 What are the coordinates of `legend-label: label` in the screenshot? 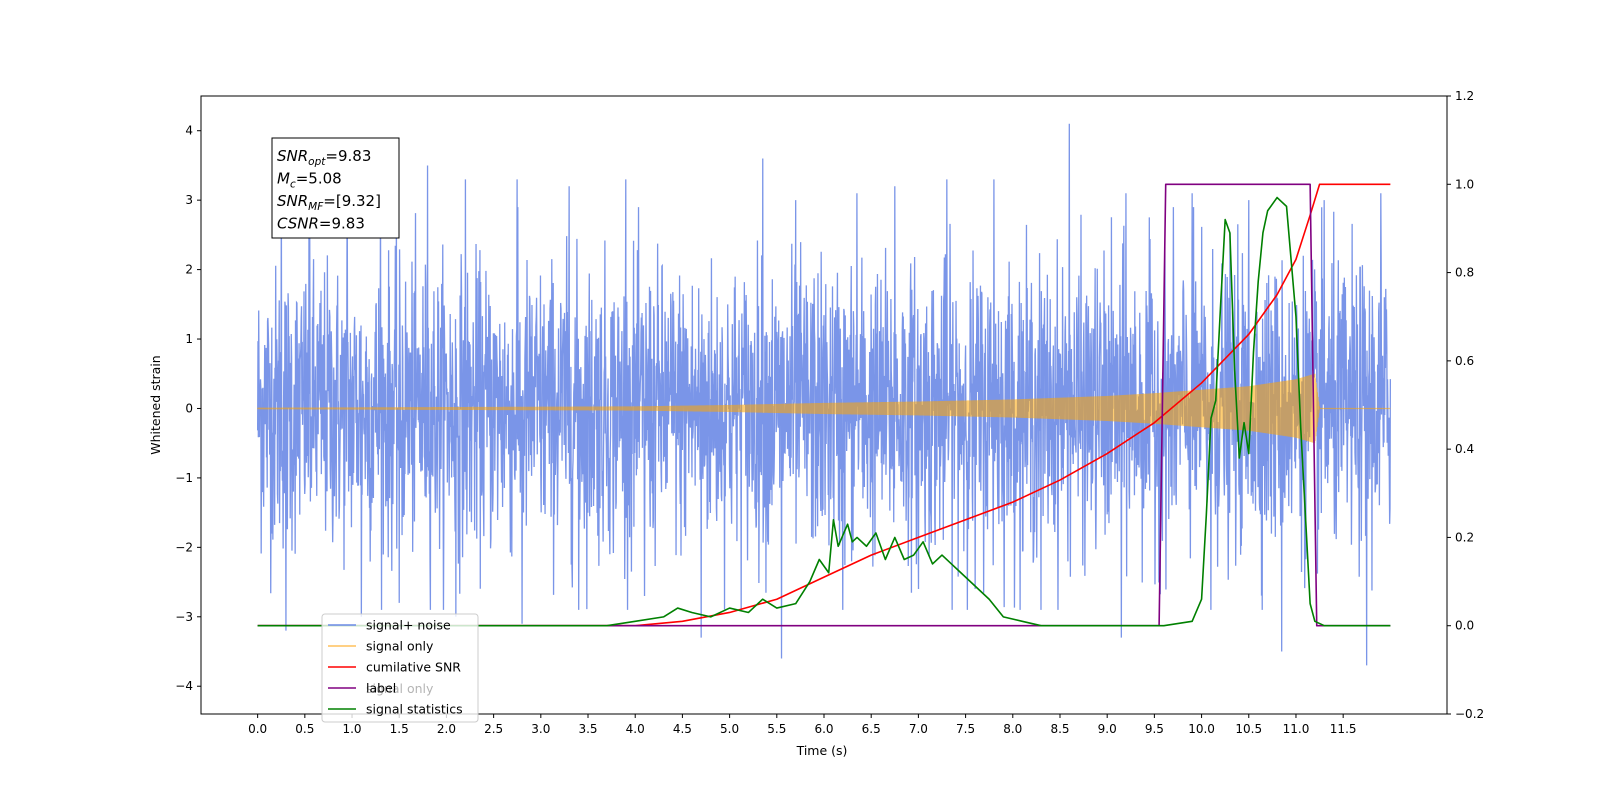 It's located at (381, 688).